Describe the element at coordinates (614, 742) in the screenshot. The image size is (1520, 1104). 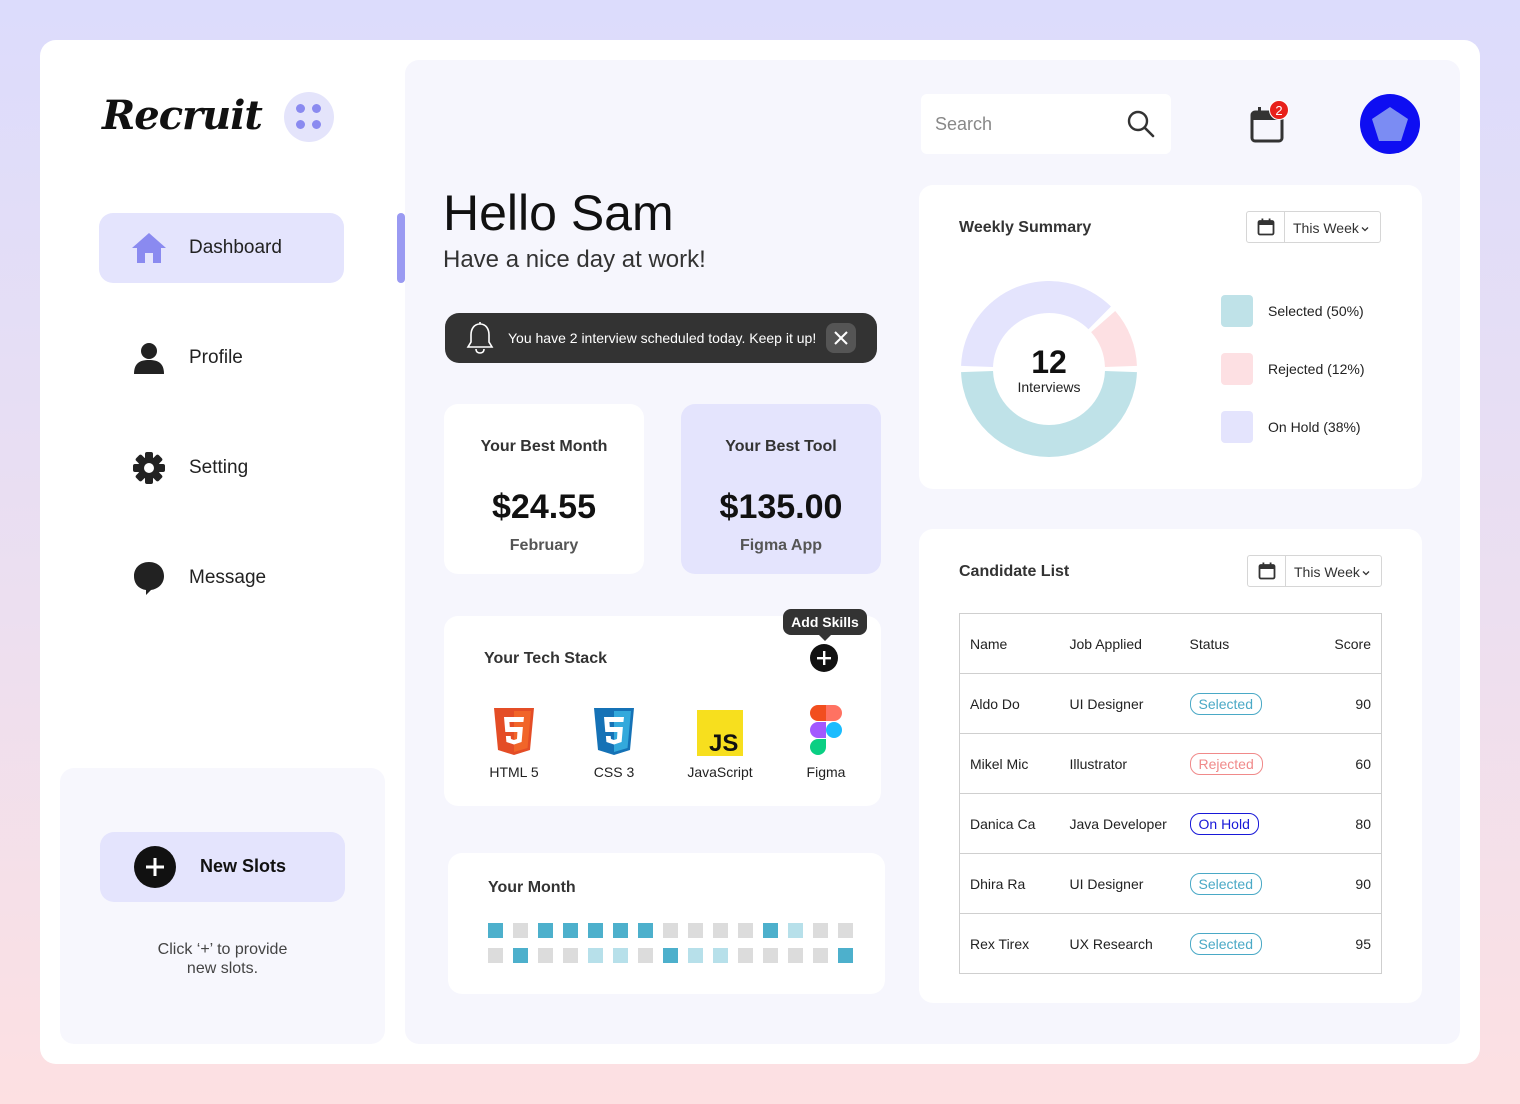
I see `tech-item-css3: CSS 3` at that location.